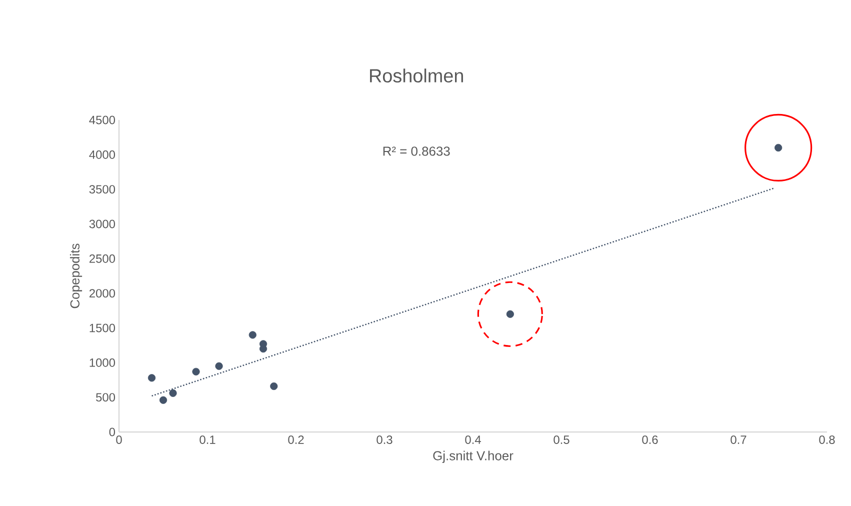  I want to click on y-tick-label: 3500, so click(102, 189).